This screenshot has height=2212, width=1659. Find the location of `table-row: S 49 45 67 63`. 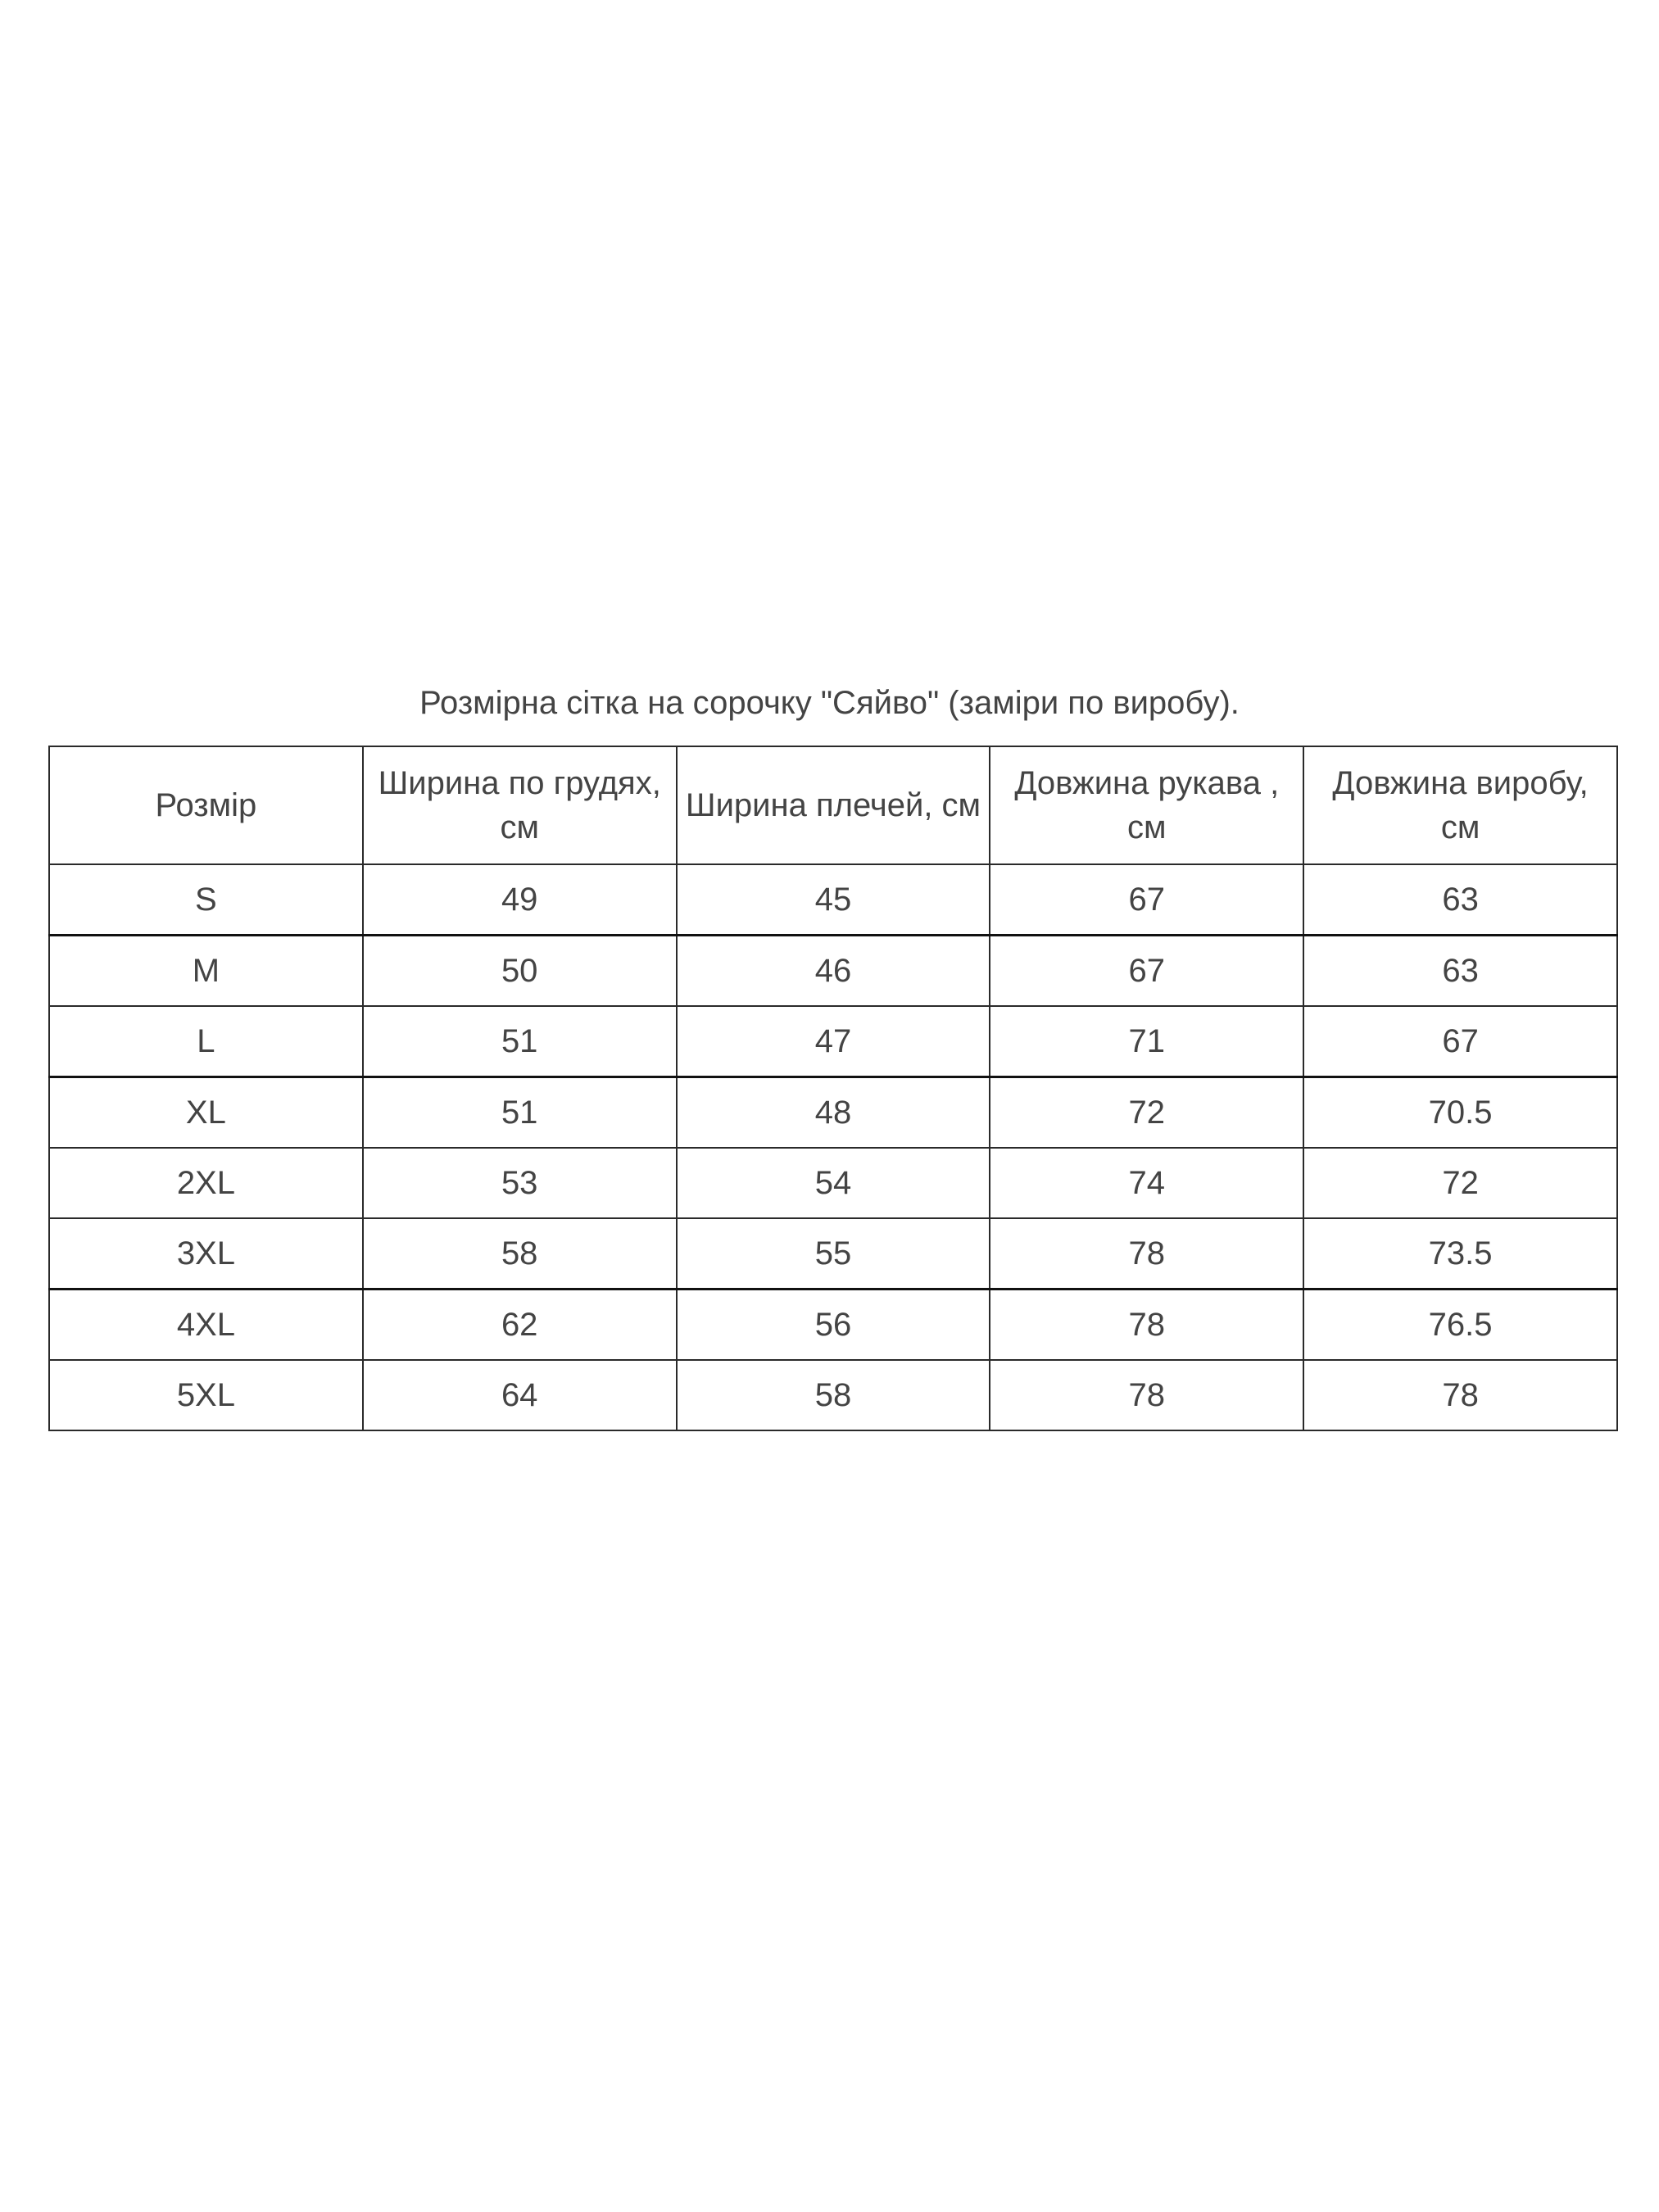

table-row: S 49 45 67 63 is located at coordinates (833, 899).